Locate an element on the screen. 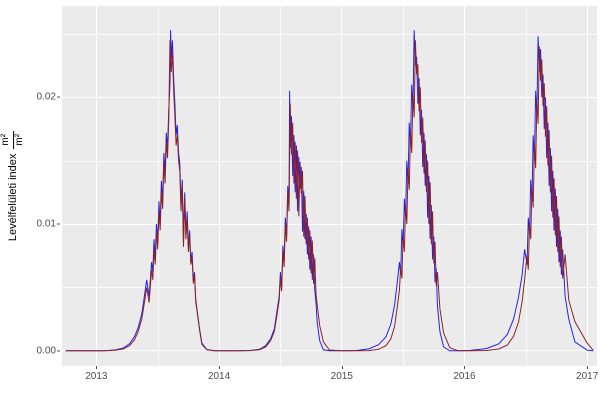  x-axis-tick-labels: 2013 2014 2015 2016 2017 is located at coordinates (330, 379).